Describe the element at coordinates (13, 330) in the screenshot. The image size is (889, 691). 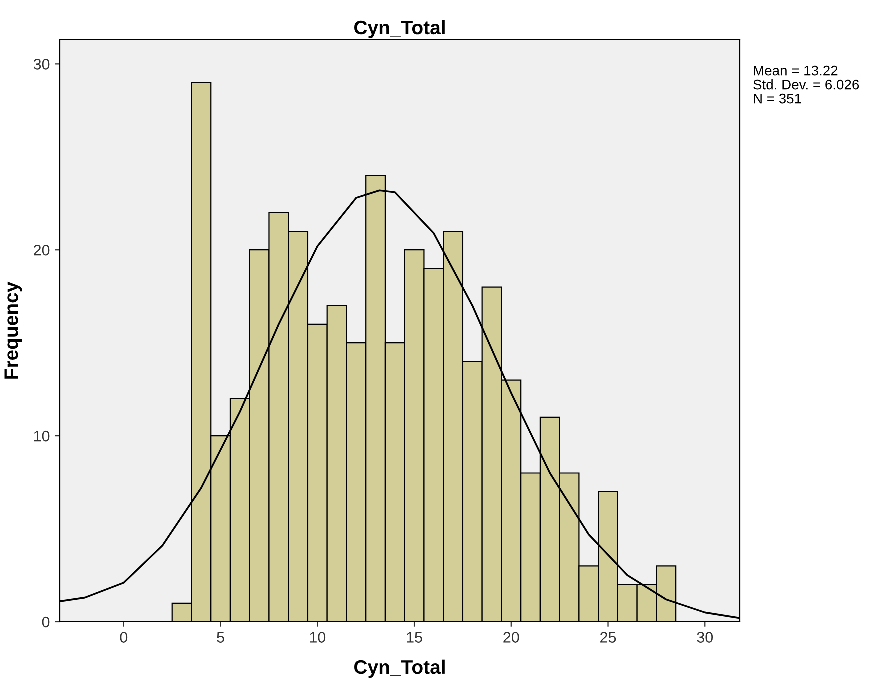
I see `y-axis-title: Frequency` at that location.